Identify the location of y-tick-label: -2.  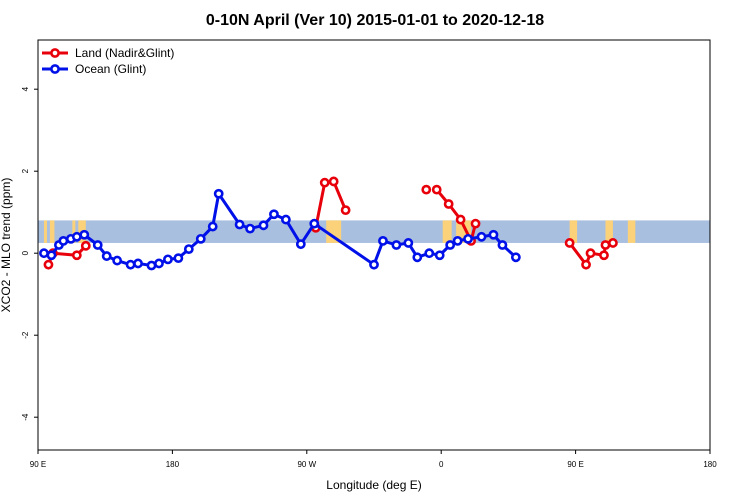
(25, 335).